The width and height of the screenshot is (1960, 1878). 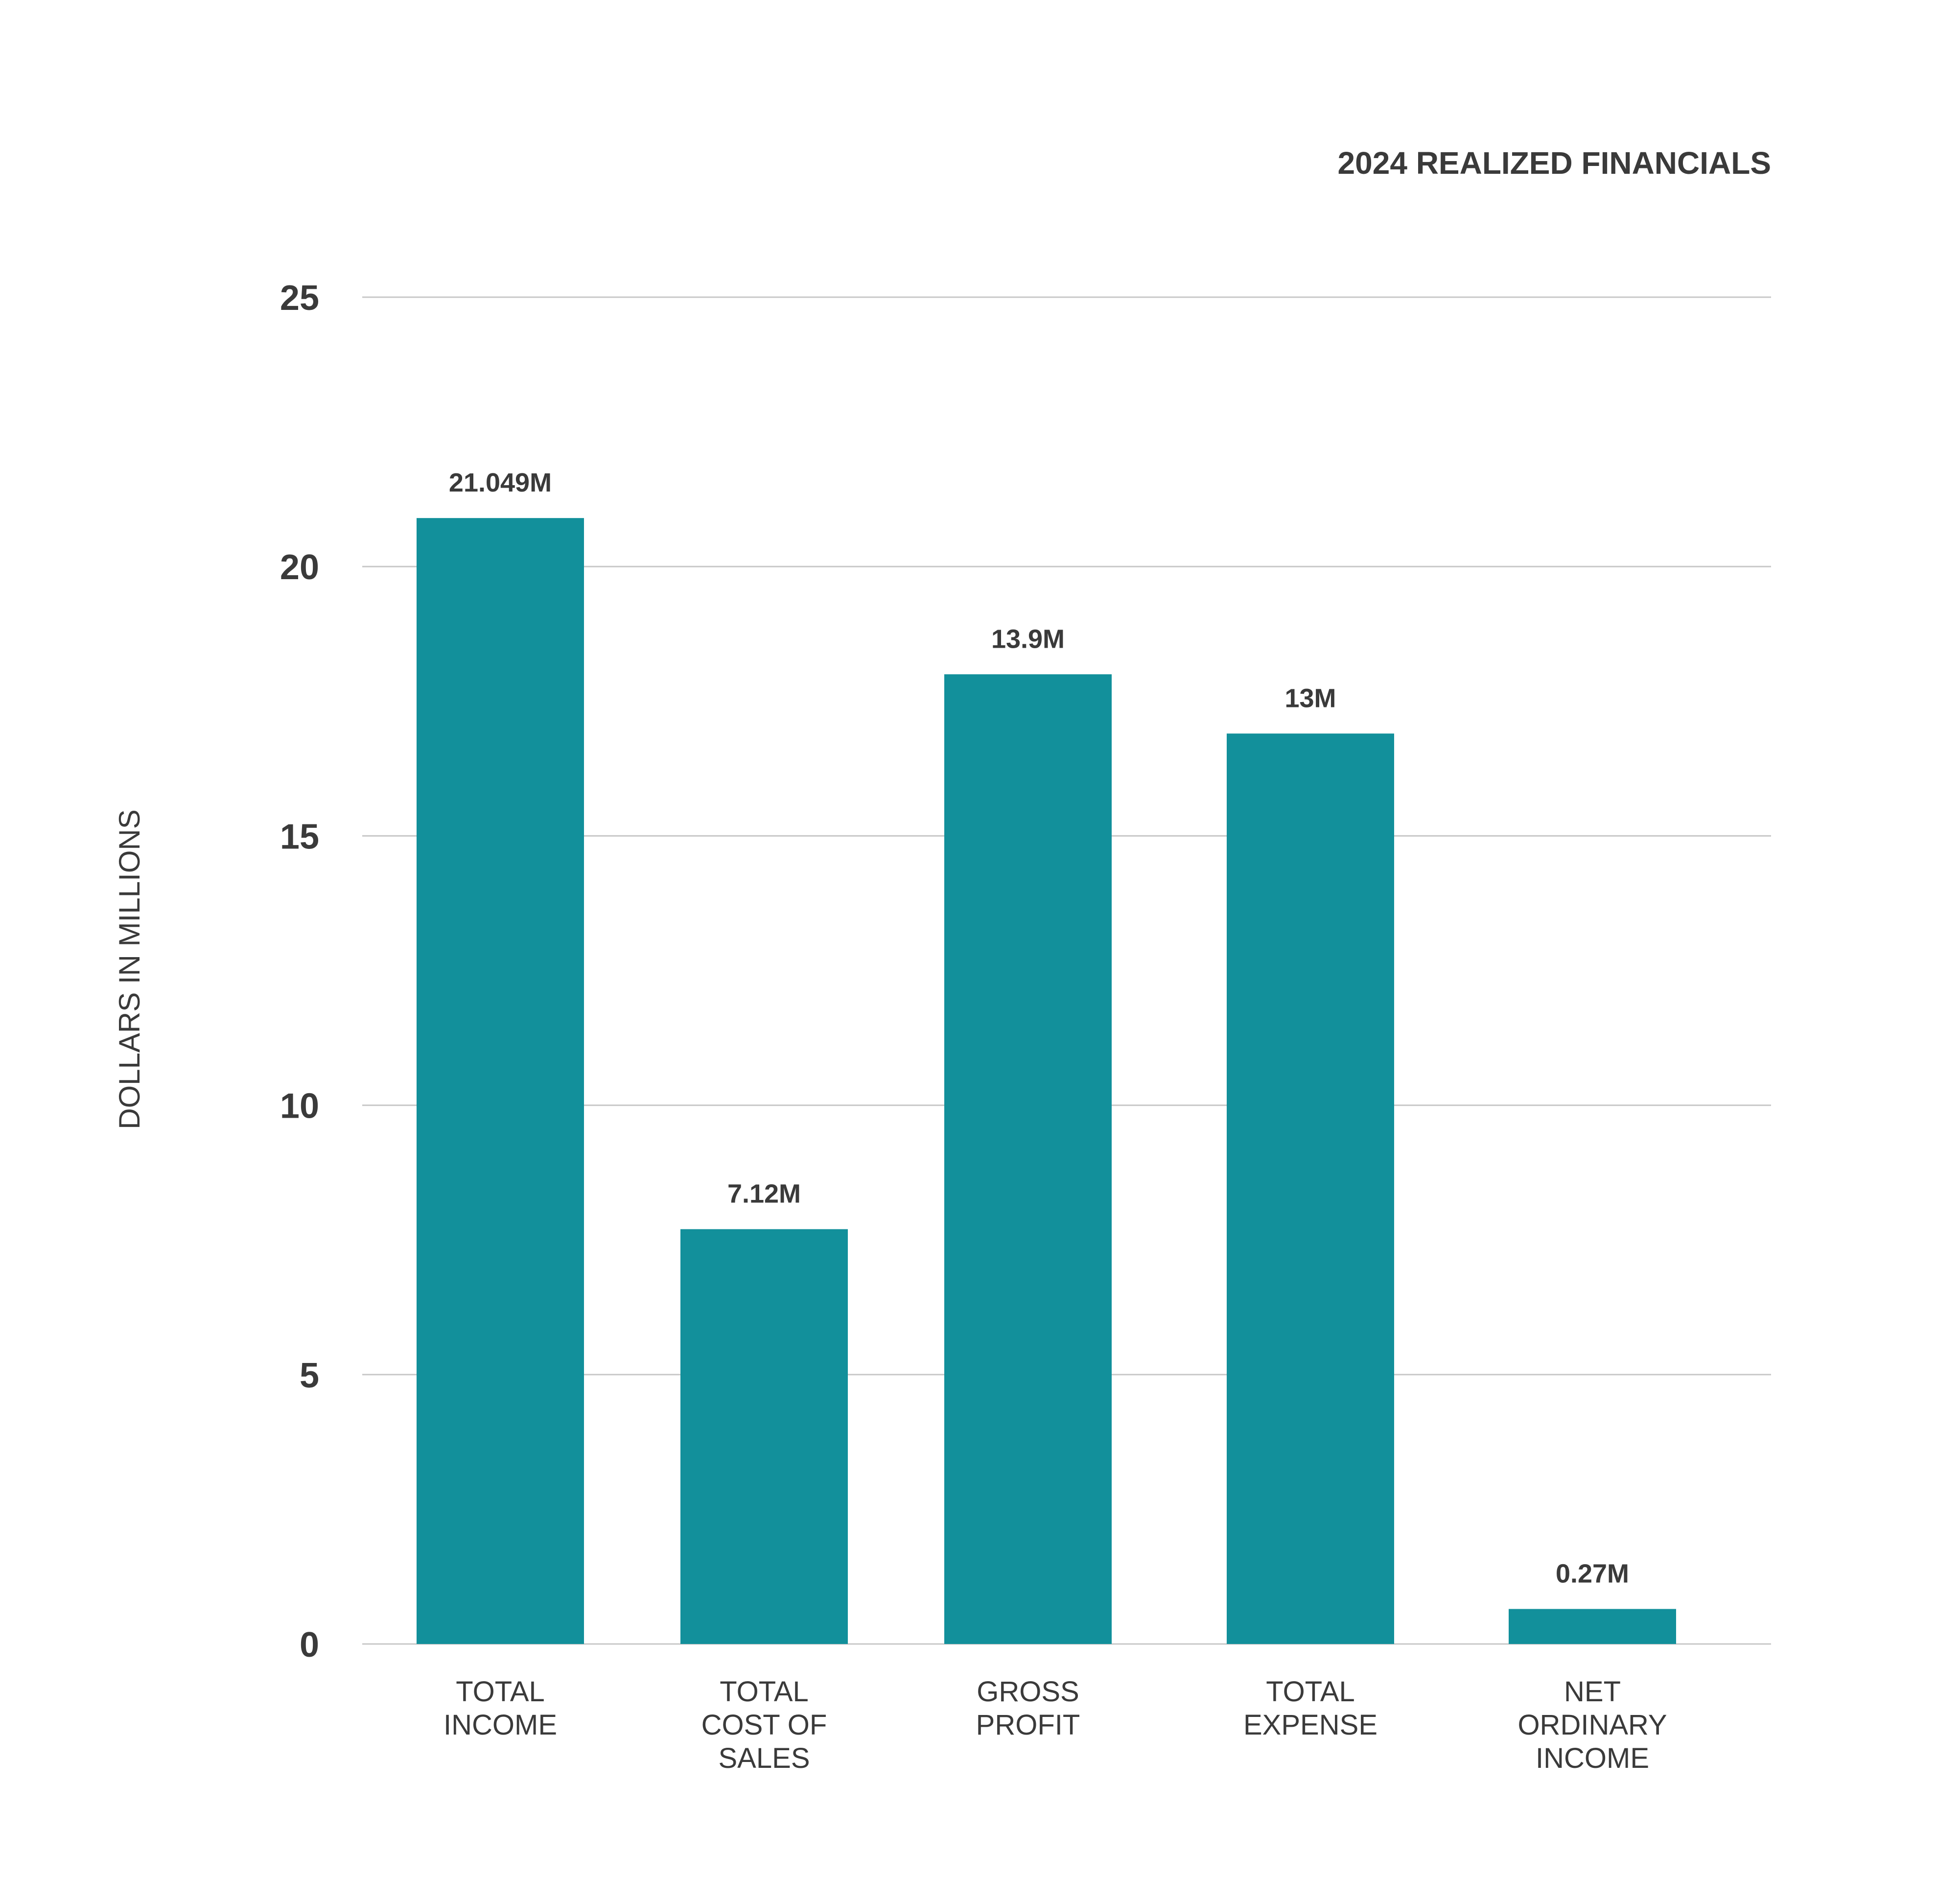 I want to click on x-tick-label: NET ORDINARY INCOME, so click(x=1592, y=1725).